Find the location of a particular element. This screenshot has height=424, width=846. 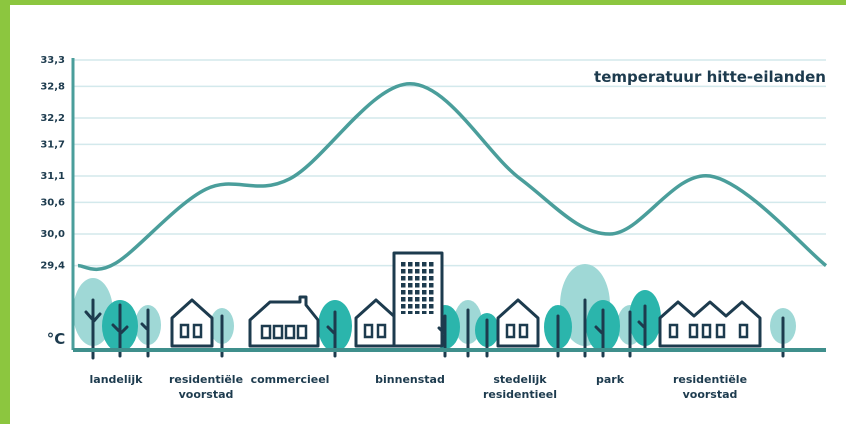

y-tick-label: 33,3 is located at coordinates (52, 60).